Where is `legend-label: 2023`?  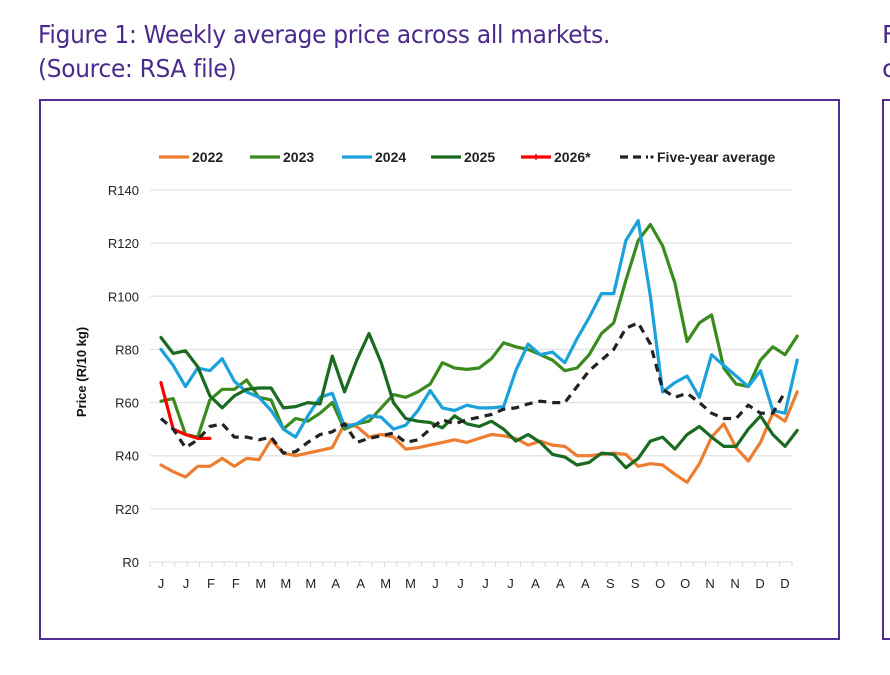
legend-label: 2023 is located at coordinates (298, 157).